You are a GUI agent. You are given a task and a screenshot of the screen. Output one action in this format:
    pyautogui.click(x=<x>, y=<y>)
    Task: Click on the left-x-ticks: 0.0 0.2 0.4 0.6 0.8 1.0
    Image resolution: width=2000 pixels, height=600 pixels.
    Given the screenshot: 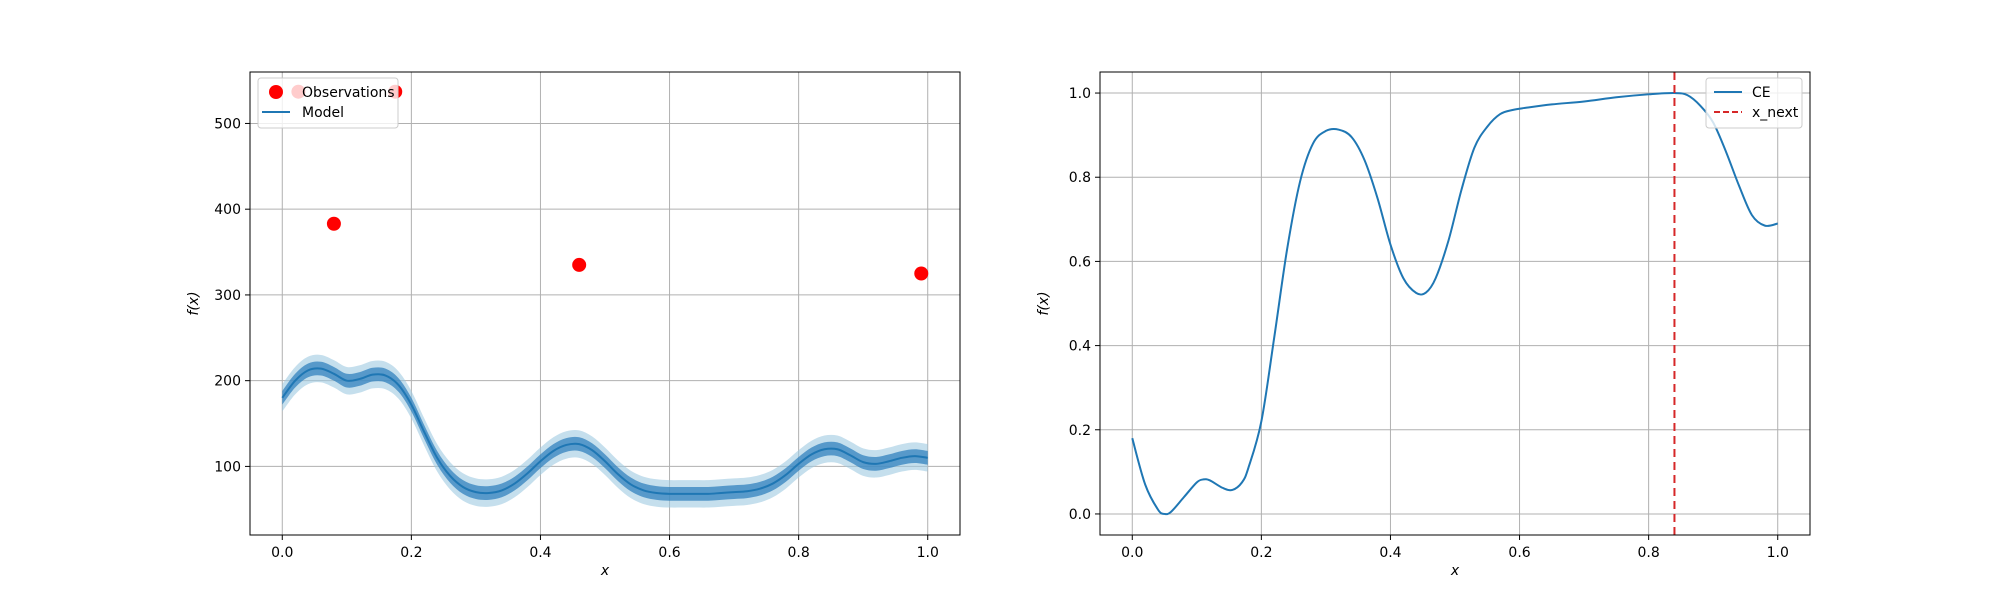 What is the action you would take?
    pyautogui.click(x=605, y=548)
    